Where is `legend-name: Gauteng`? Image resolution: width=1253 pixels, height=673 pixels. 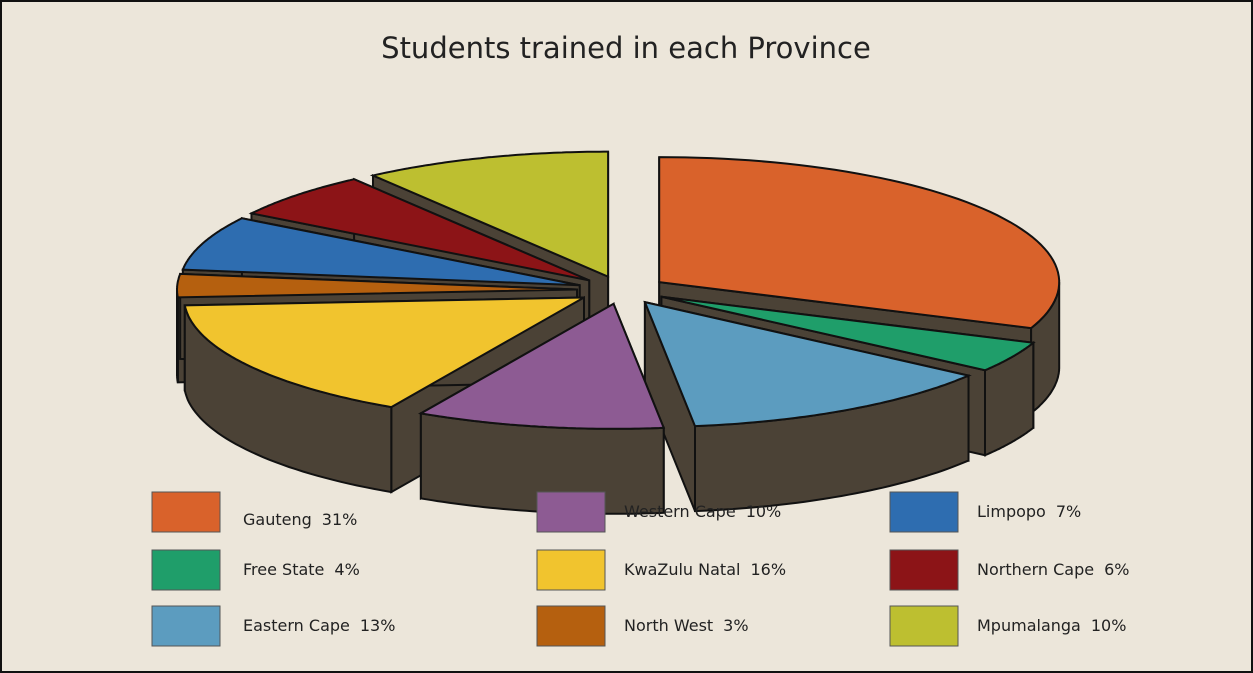
legend-name: Gauteng is located at coordinates (277, 519).